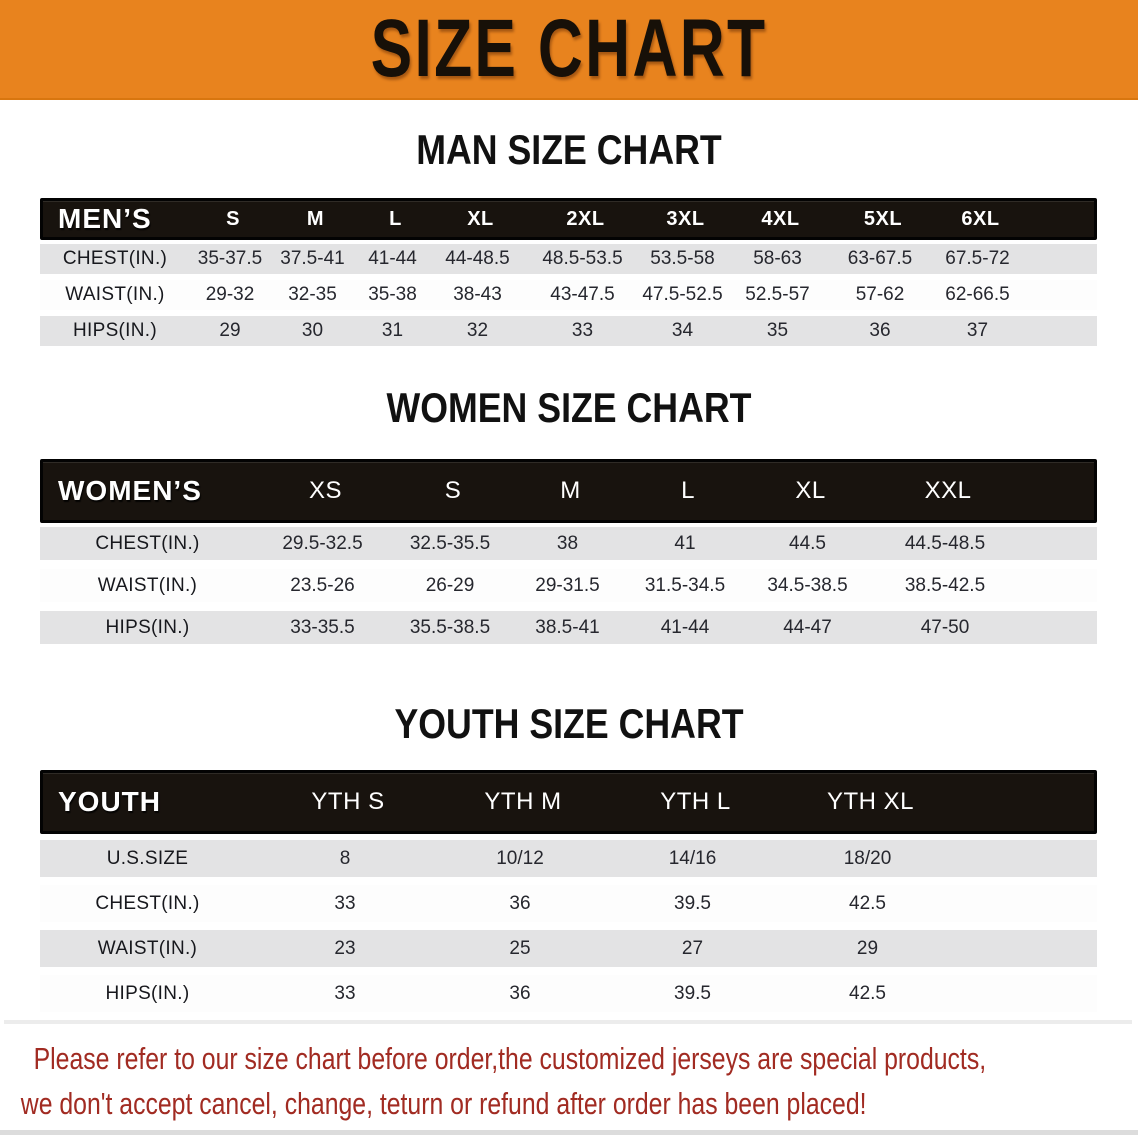  I want to click on table-row-youth-1: CHEST(IN.) 33 36 39.5 42.5, so click(568, 903).